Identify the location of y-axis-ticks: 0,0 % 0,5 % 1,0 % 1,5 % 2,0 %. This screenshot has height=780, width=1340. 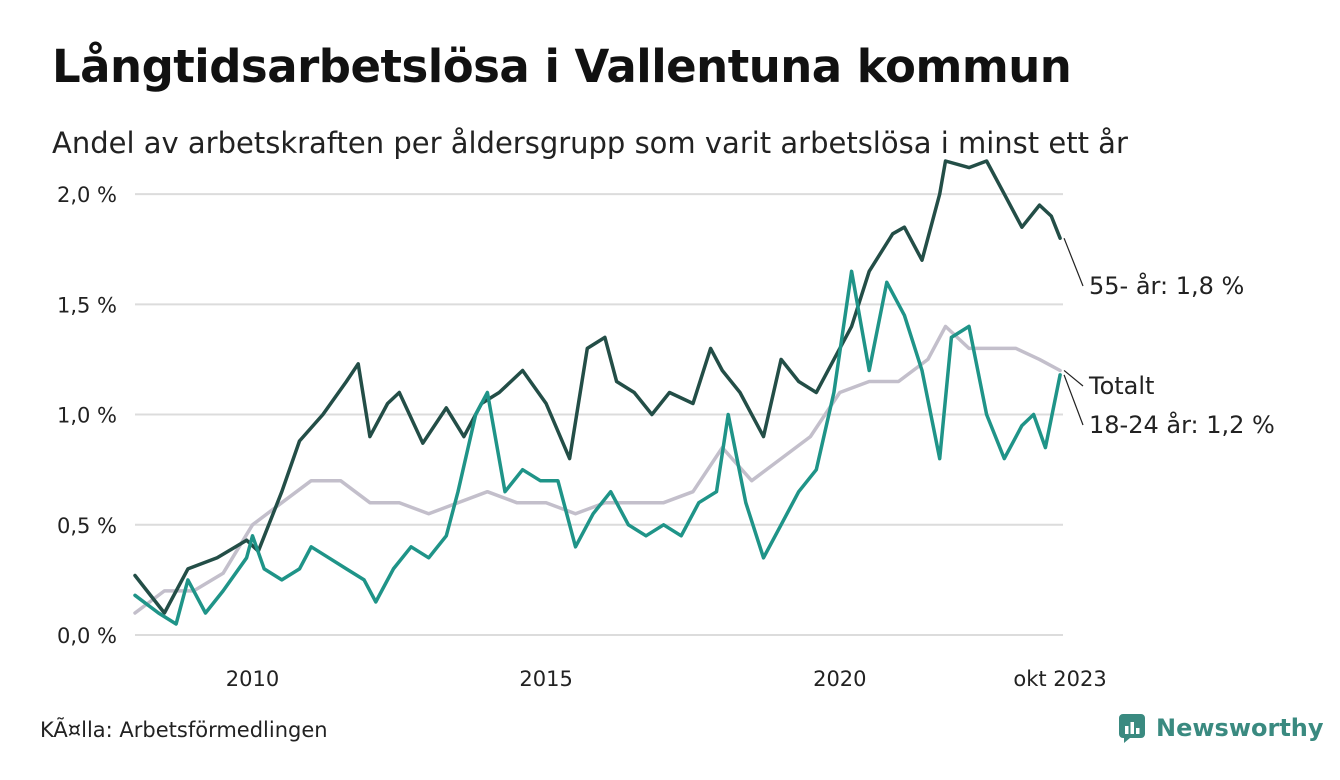
(87, 415).